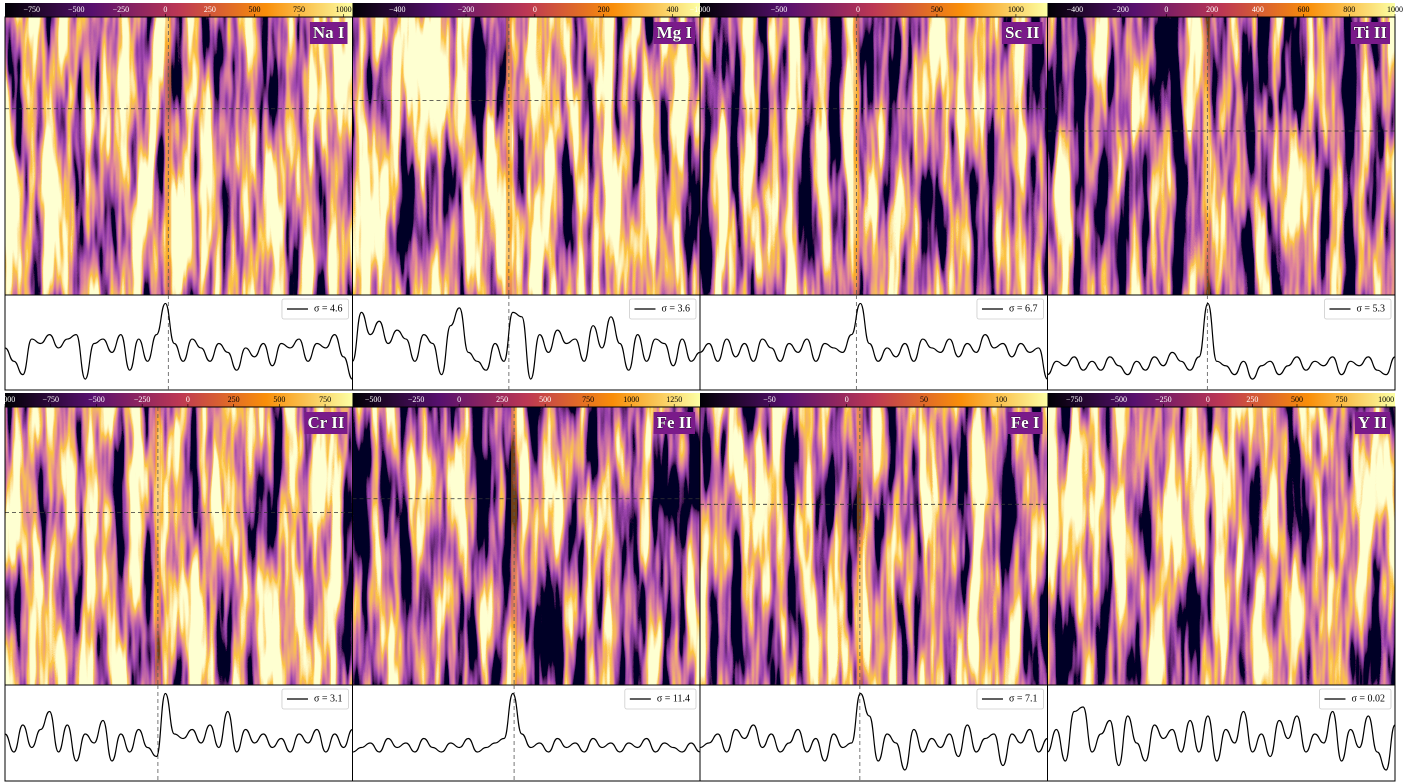  I want to click on panel-label-text: Fe II, so click(675, 422).